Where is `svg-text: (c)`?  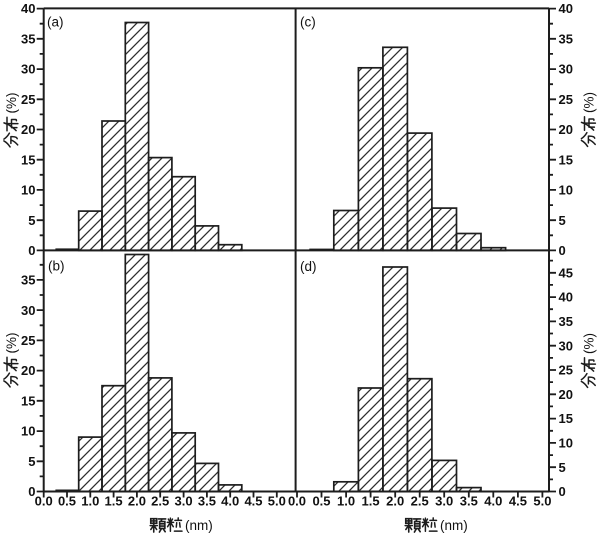 svg-text: (c) is located at coordinates (308, 22).